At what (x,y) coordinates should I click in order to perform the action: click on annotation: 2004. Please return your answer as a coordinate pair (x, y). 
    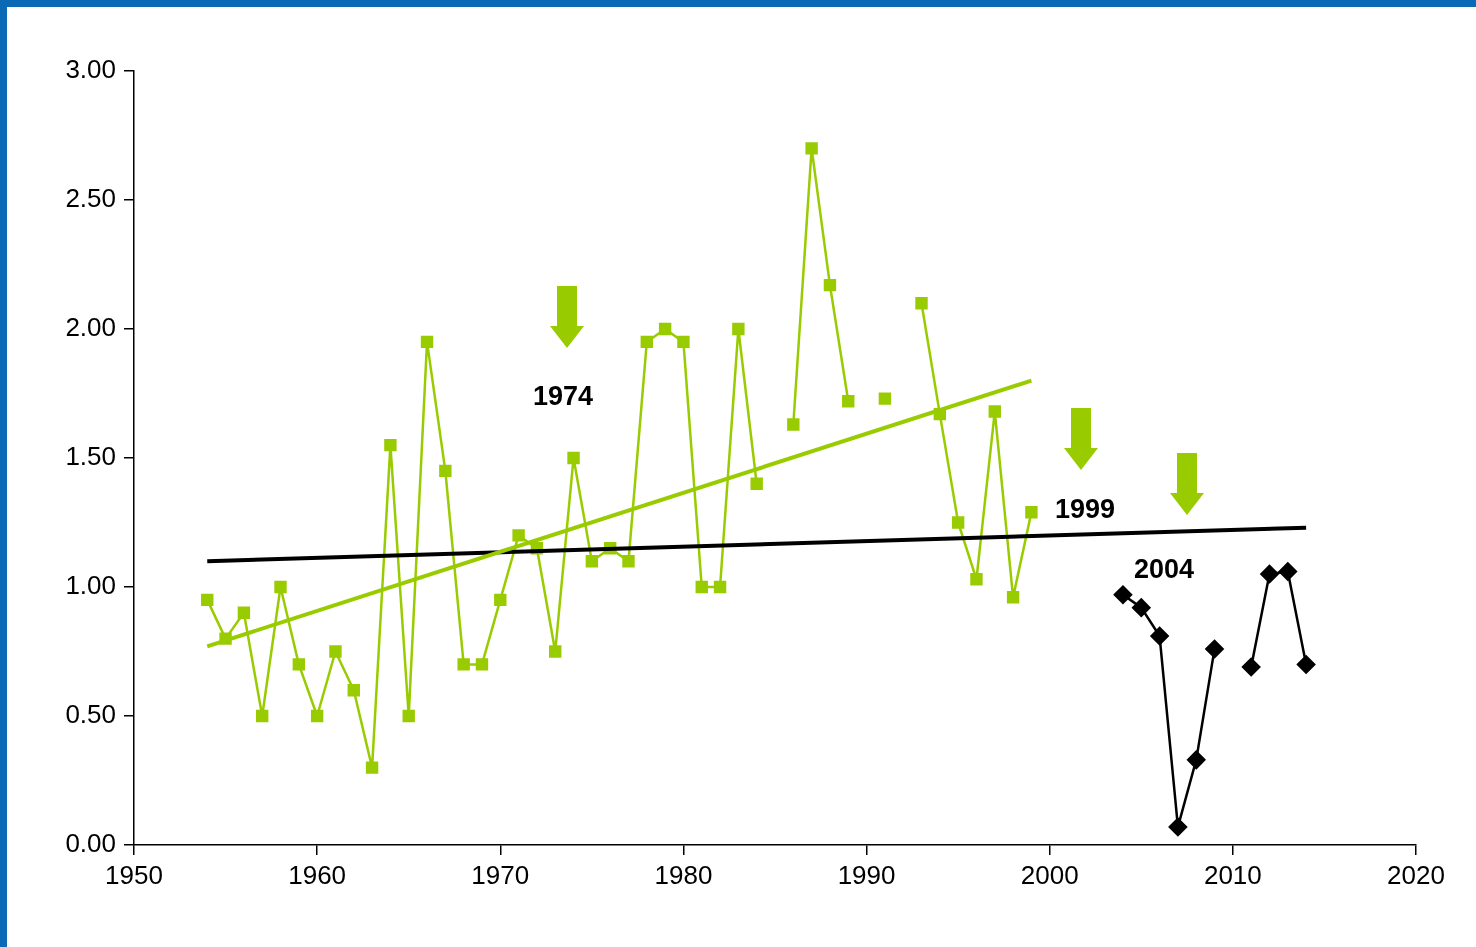
    Looking at the image, I should click on (1164, 569).